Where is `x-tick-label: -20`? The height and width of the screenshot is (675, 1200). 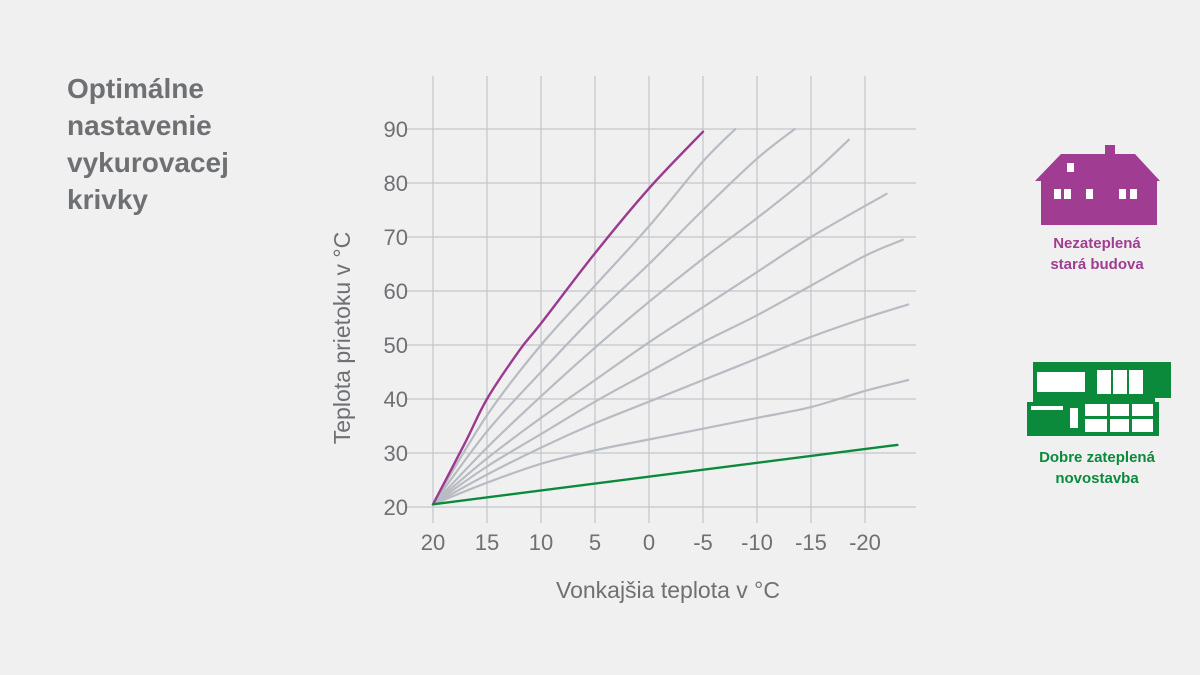
x-tick-label: -20 is located at coordinates (865, 542).